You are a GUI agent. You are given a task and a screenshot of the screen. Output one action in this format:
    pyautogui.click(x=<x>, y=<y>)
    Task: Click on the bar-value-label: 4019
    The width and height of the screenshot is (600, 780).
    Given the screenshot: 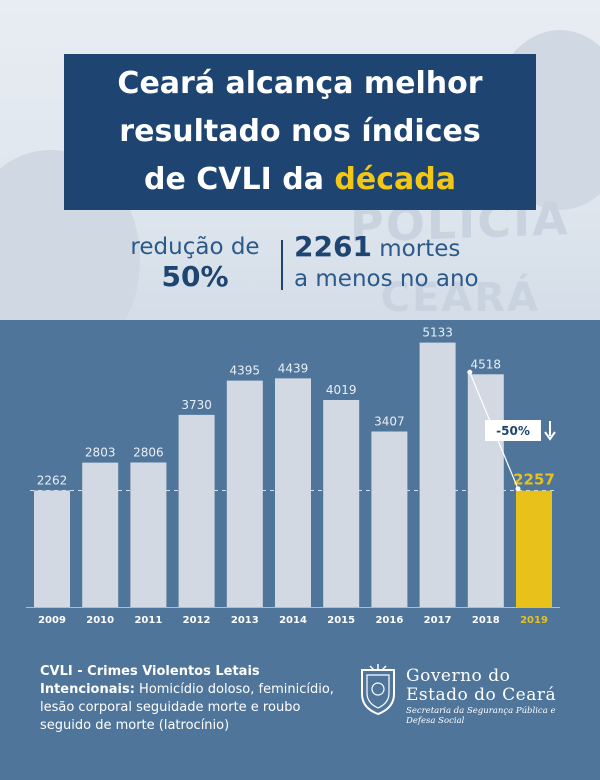 What is the action you would take?
    pyautogui.click(x=341, y=390)
    